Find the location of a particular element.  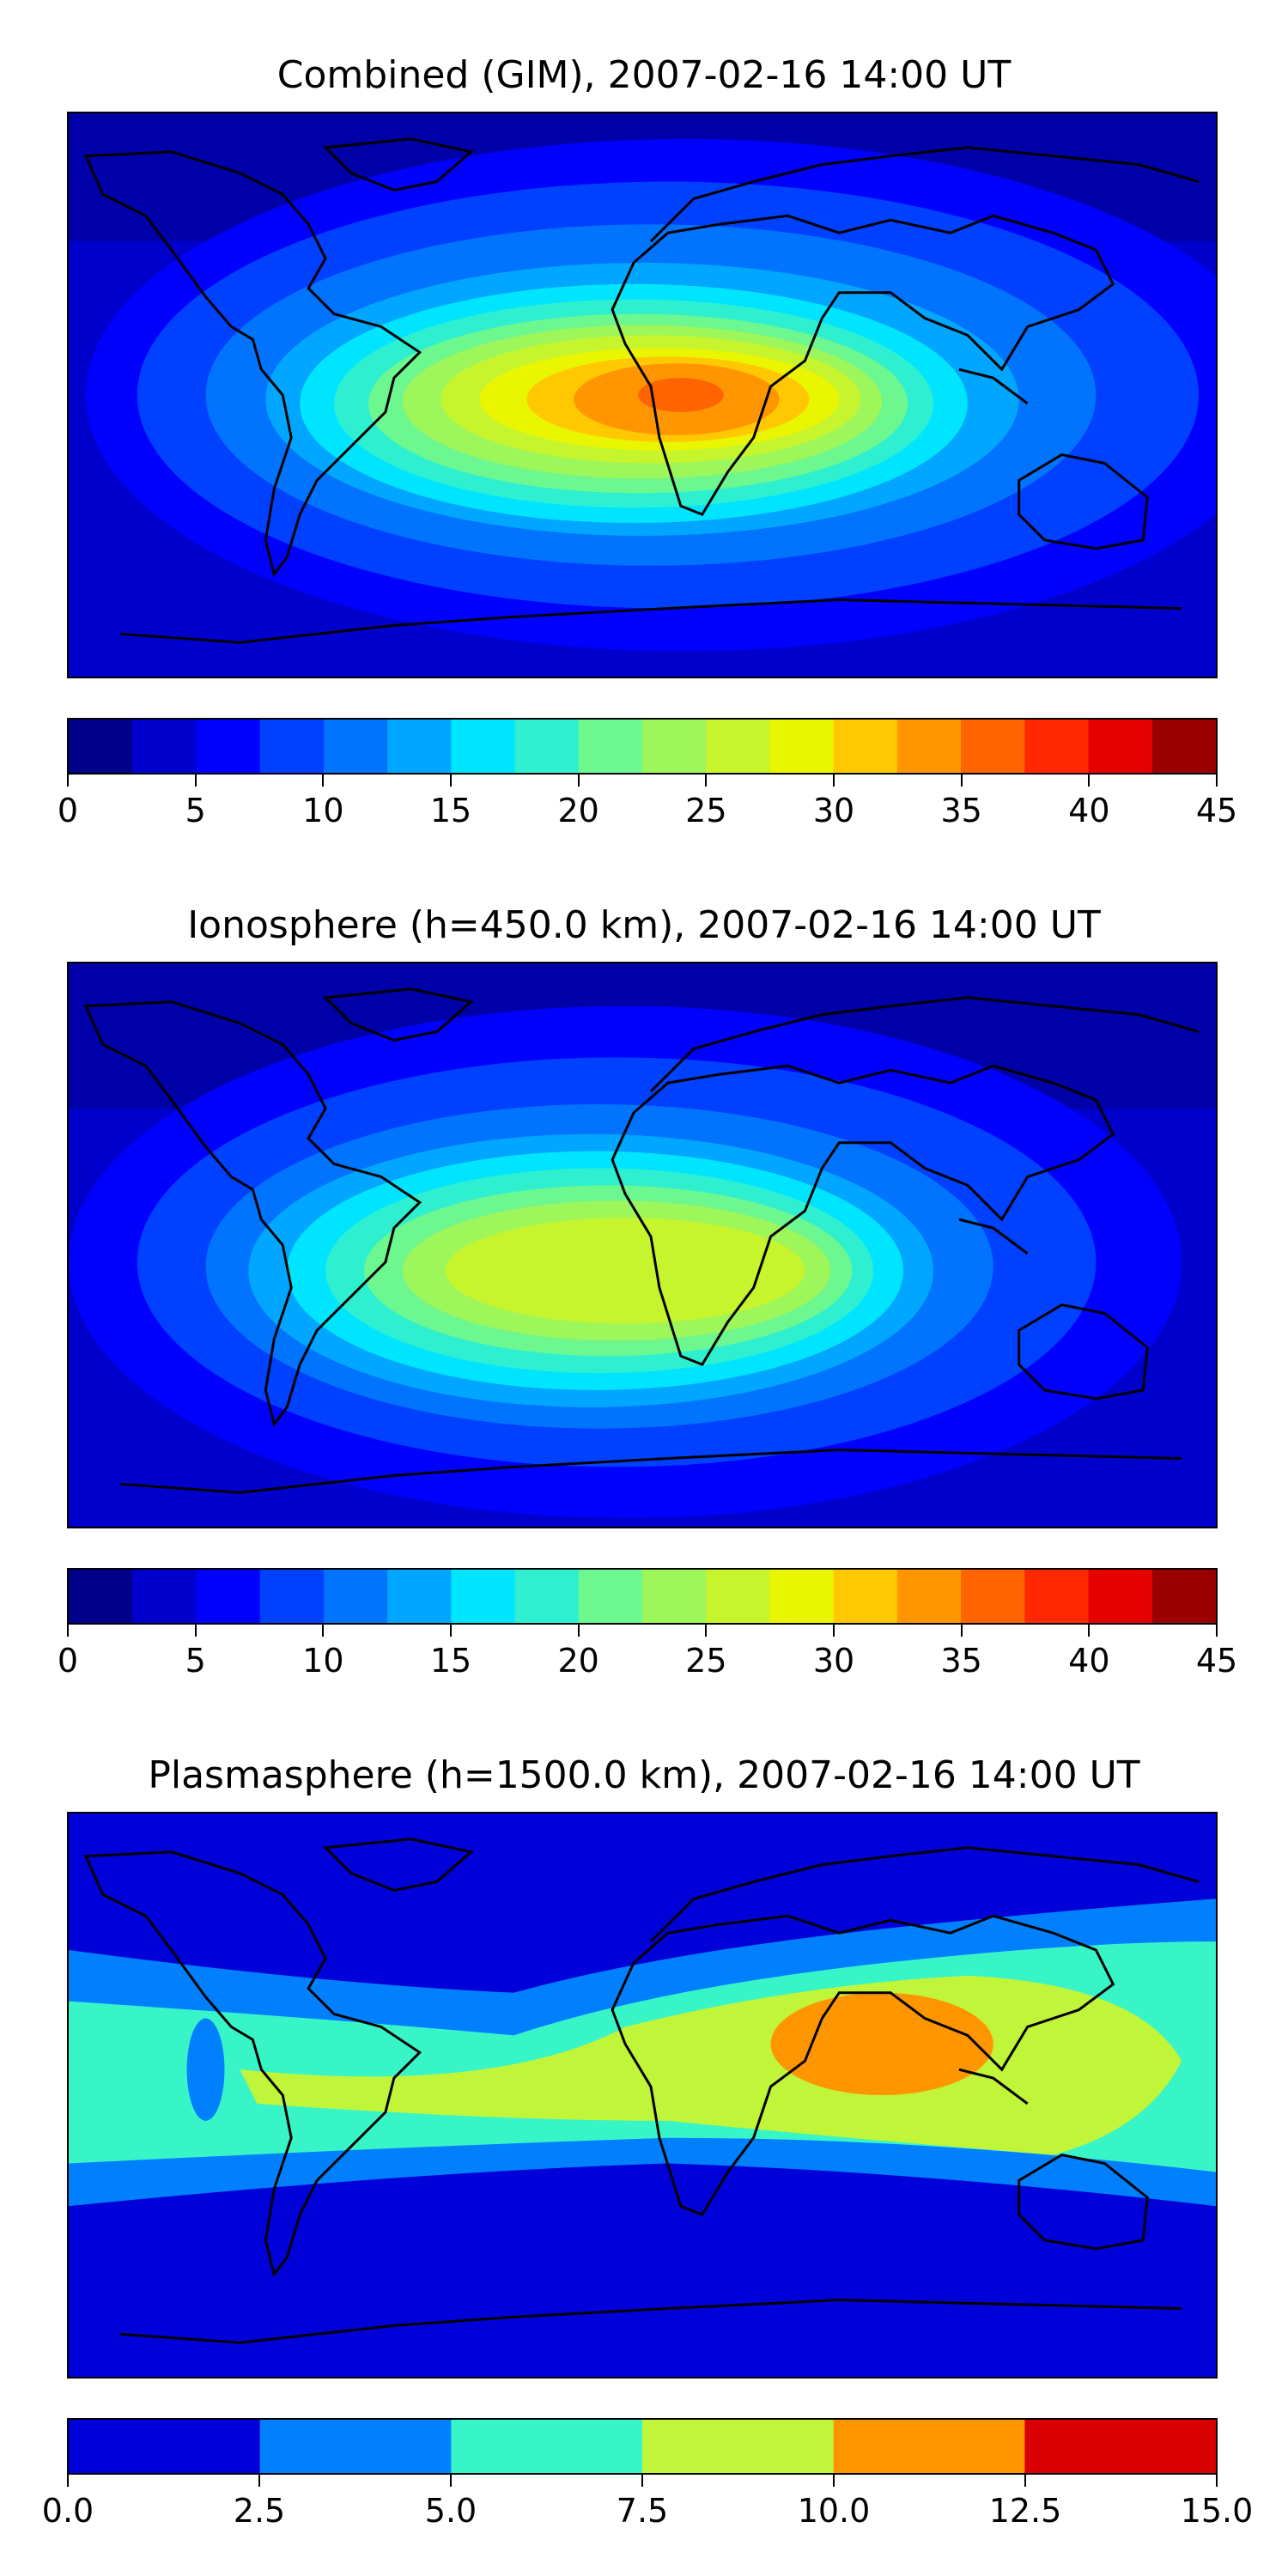

colorbar-tick-label: 30 is located at coordinates (834, 1661).